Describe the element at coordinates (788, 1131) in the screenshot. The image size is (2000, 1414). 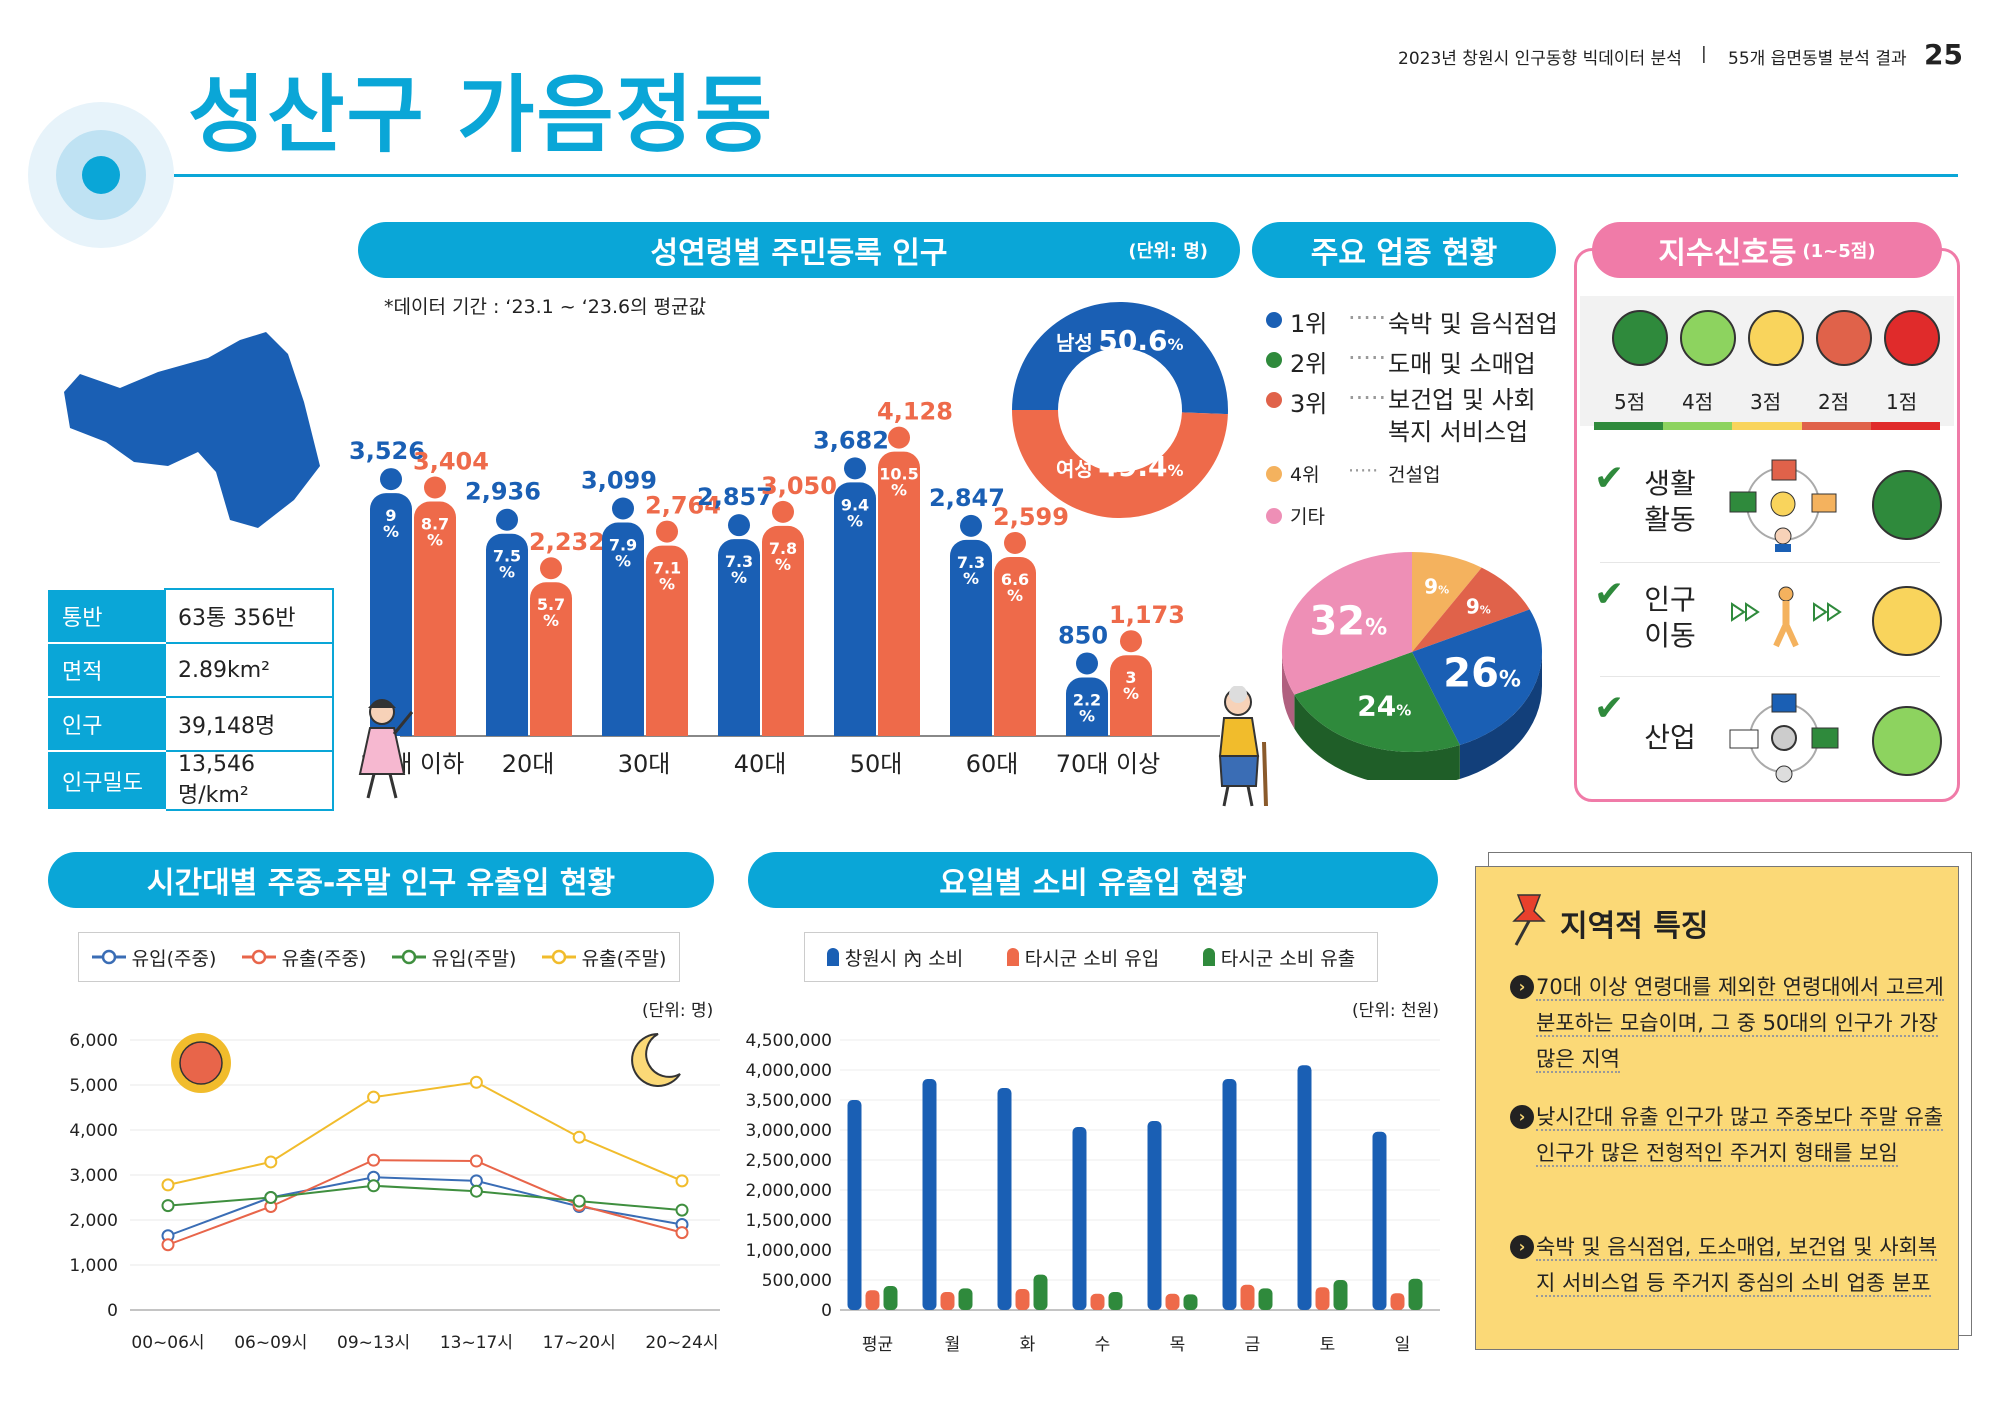
I see `y-tick-label: 3,000,000` at that location.